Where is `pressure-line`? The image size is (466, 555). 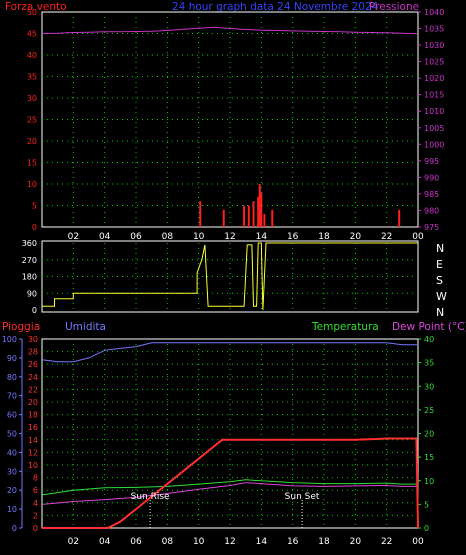
pressure-line is located at coordinates (230, 30).